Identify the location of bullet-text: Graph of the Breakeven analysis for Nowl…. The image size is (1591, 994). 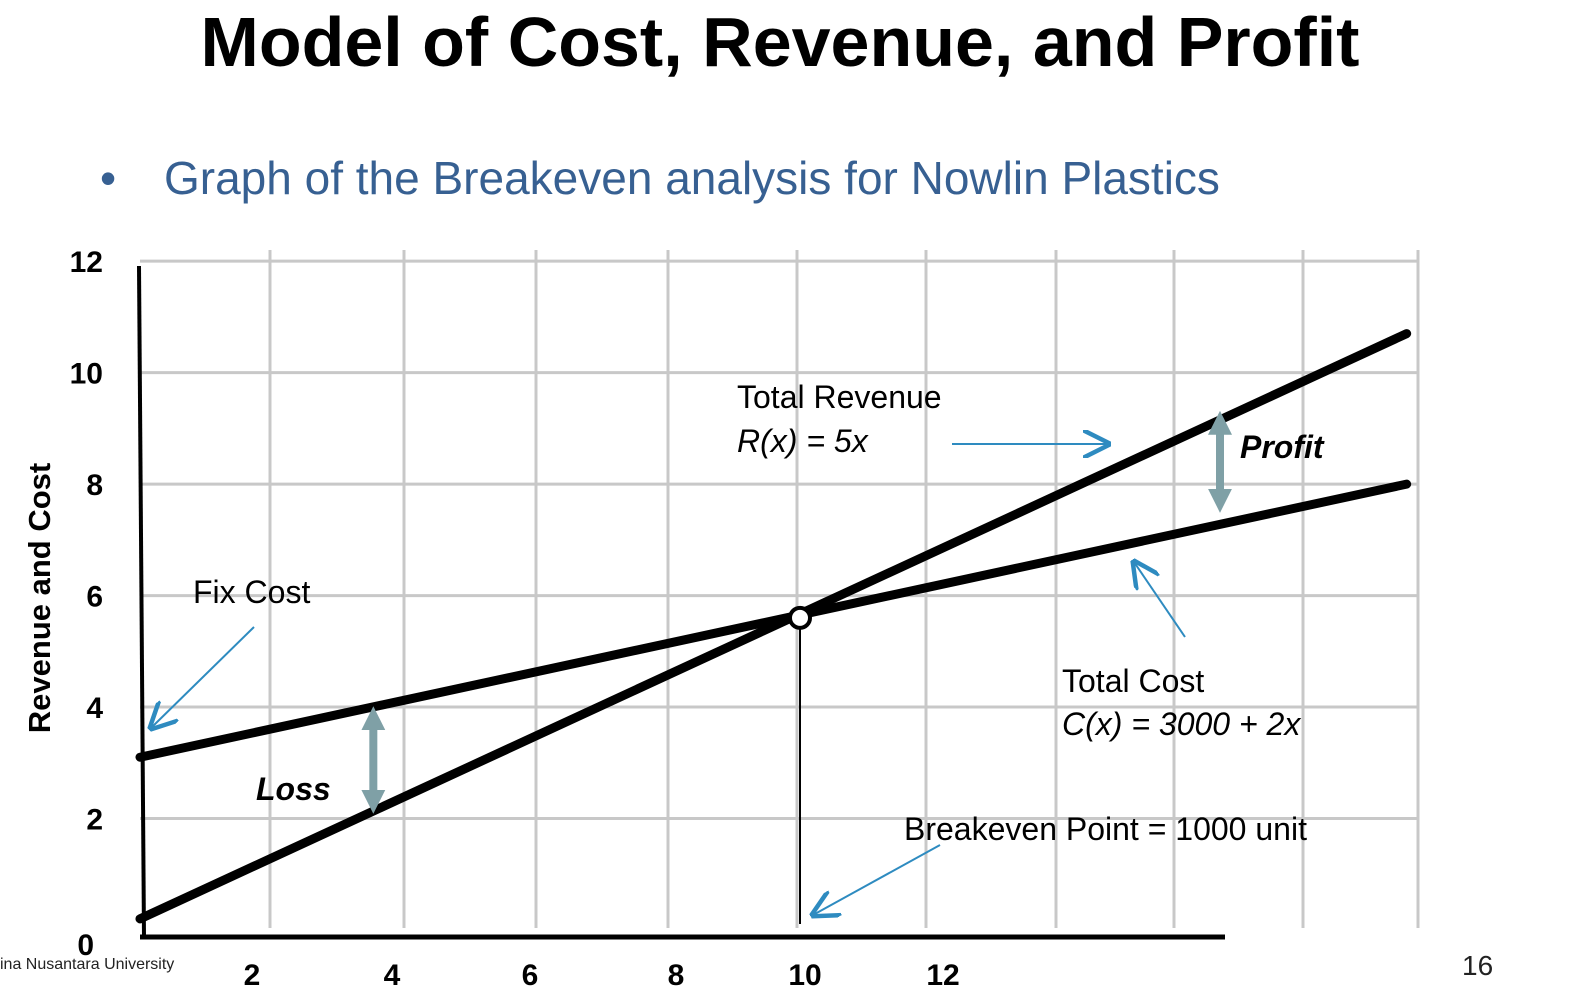
(692, 178).